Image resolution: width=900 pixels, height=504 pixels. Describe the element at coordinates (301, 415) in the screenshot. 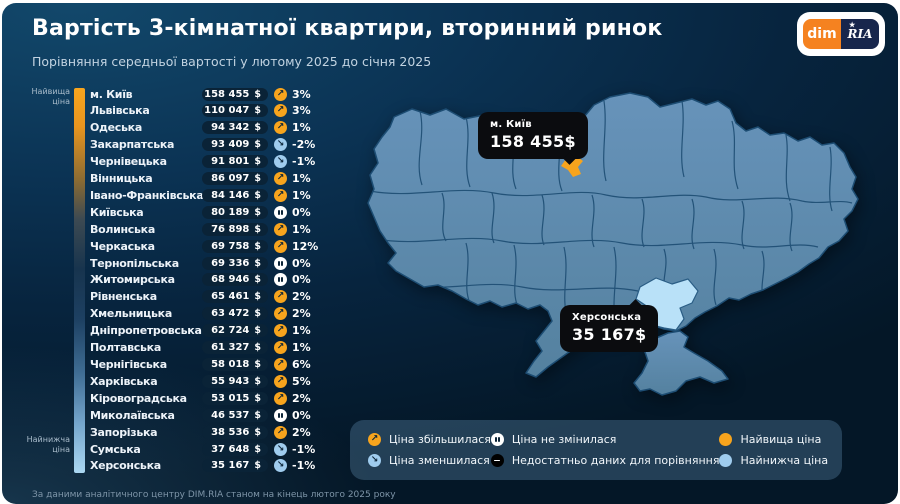

I see `change-percent: 0%` at that location.